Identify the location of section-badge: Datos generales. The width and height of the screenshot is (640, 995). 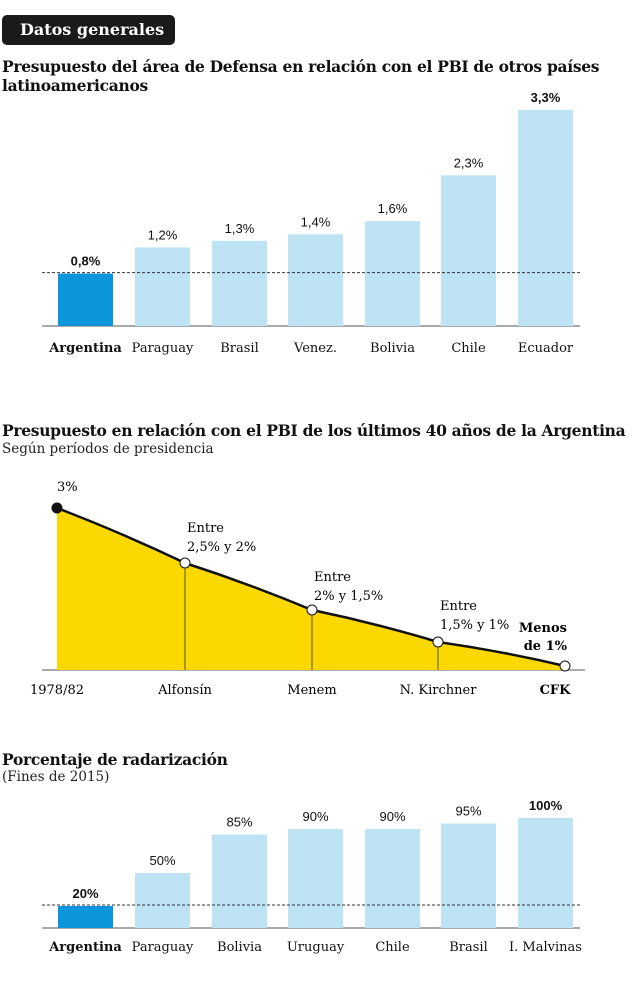
(88, 30).